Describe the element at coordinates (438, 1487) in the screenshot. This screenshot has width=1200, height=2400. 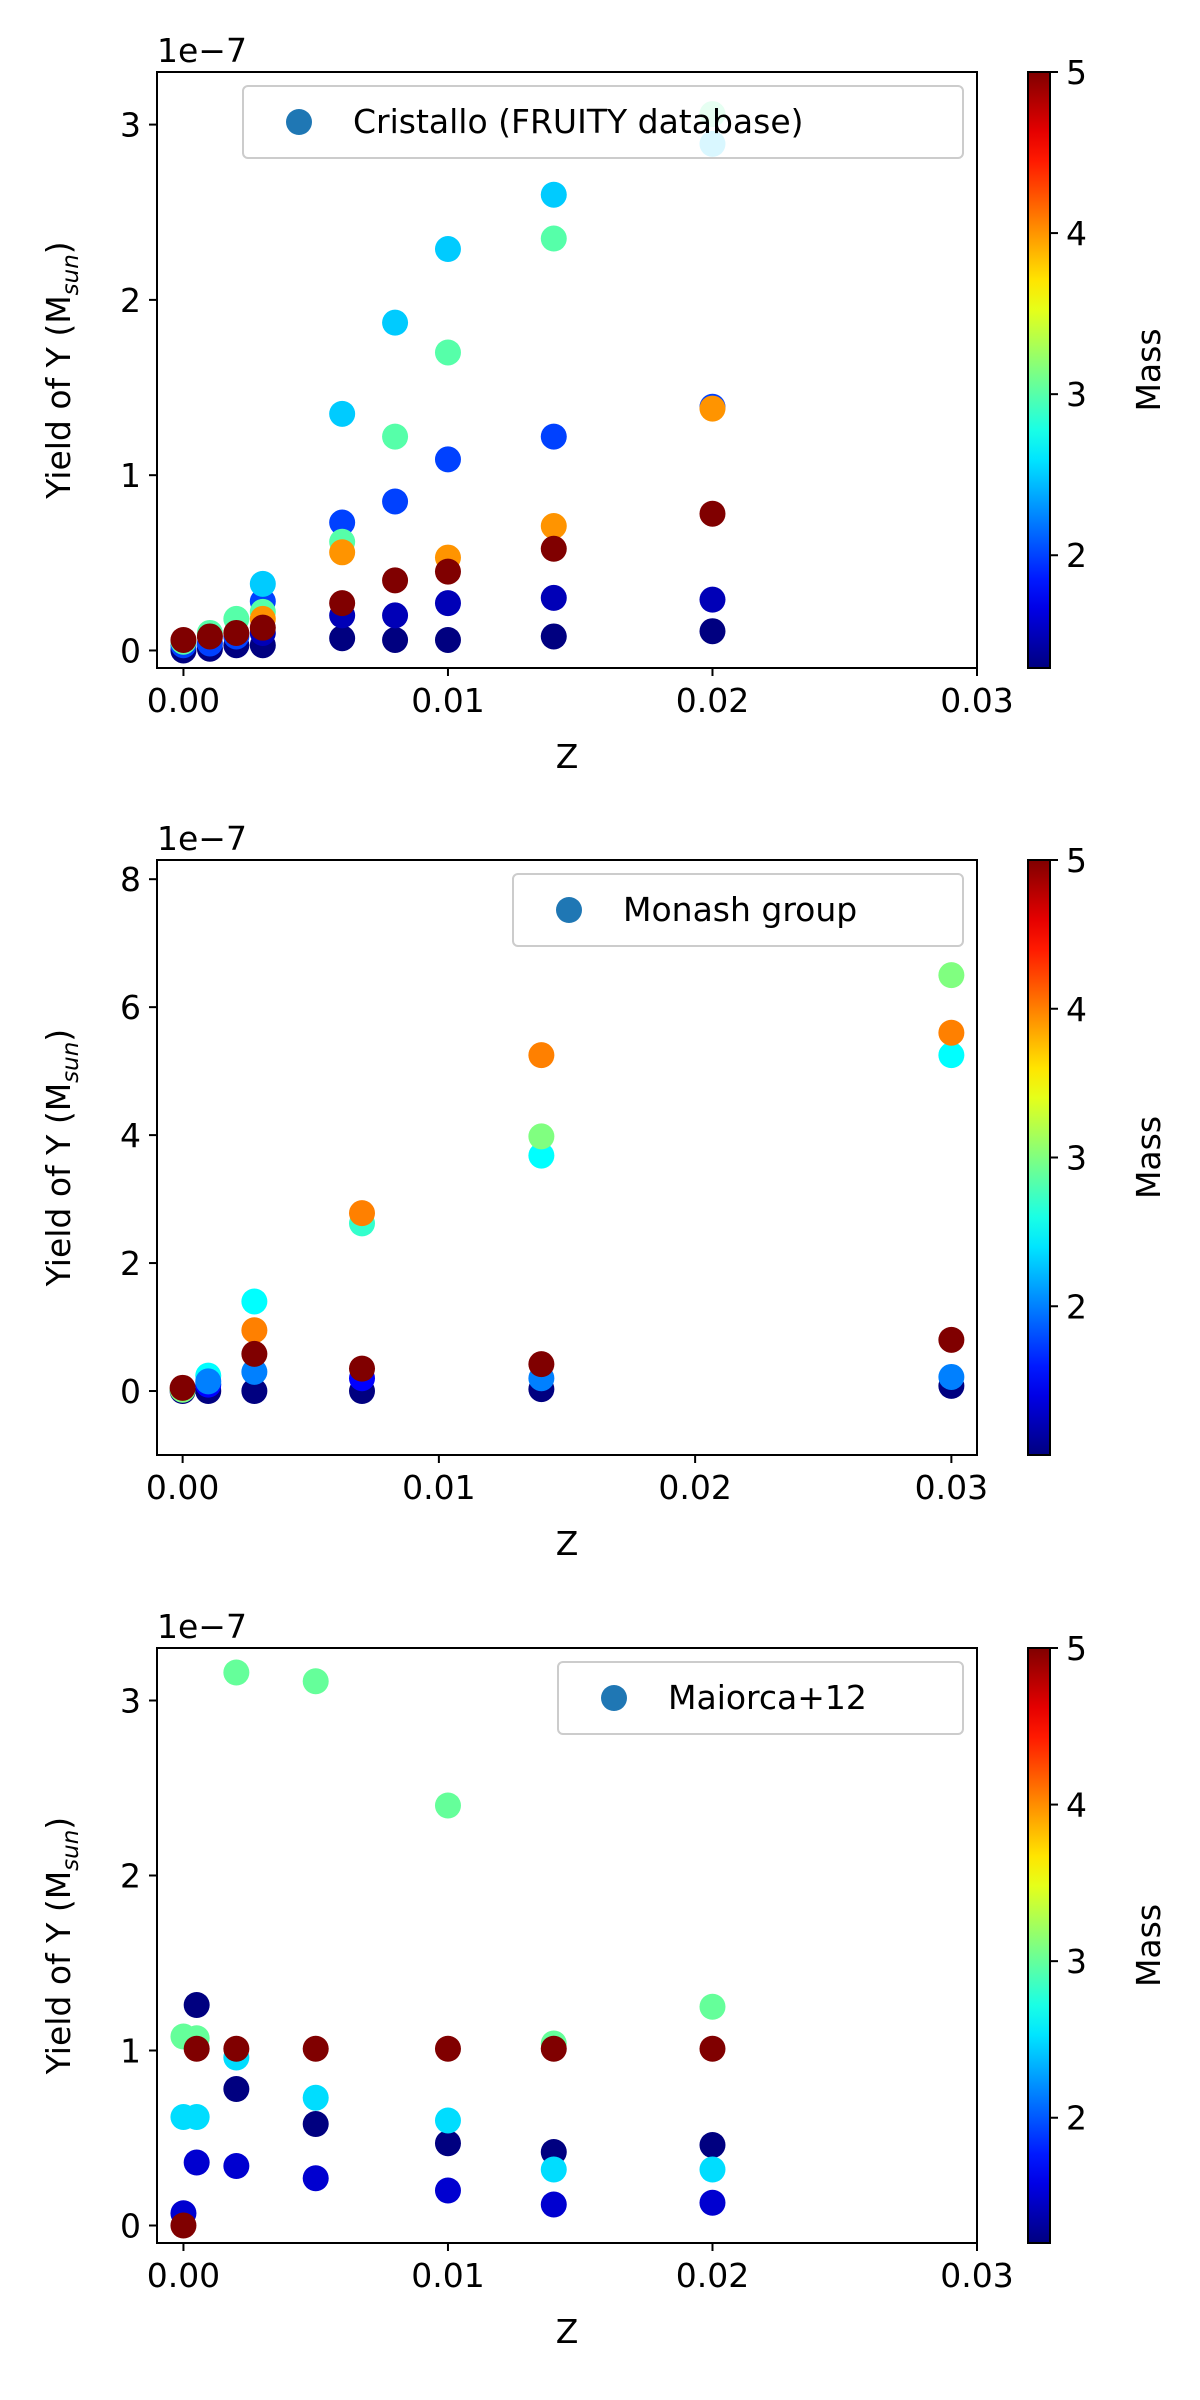
I see `x-tick-label: 0.01` at that location.